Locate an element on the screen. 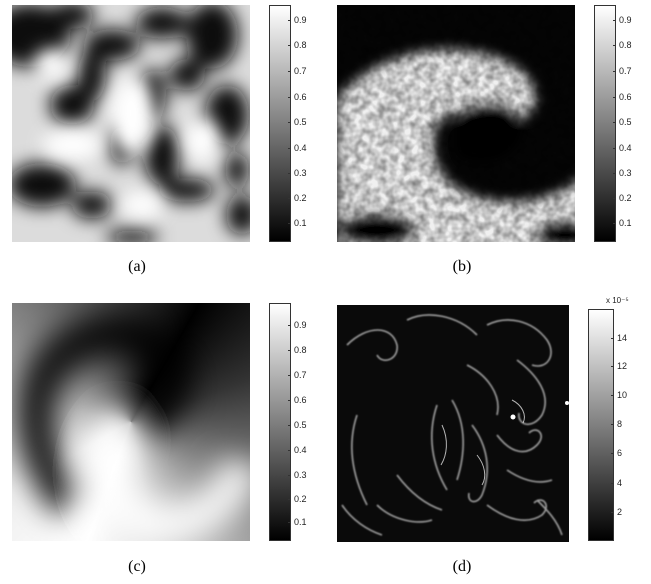 This screenshot has height=584, width=651. tick-label: 4 is located at coordinates (620, 483).